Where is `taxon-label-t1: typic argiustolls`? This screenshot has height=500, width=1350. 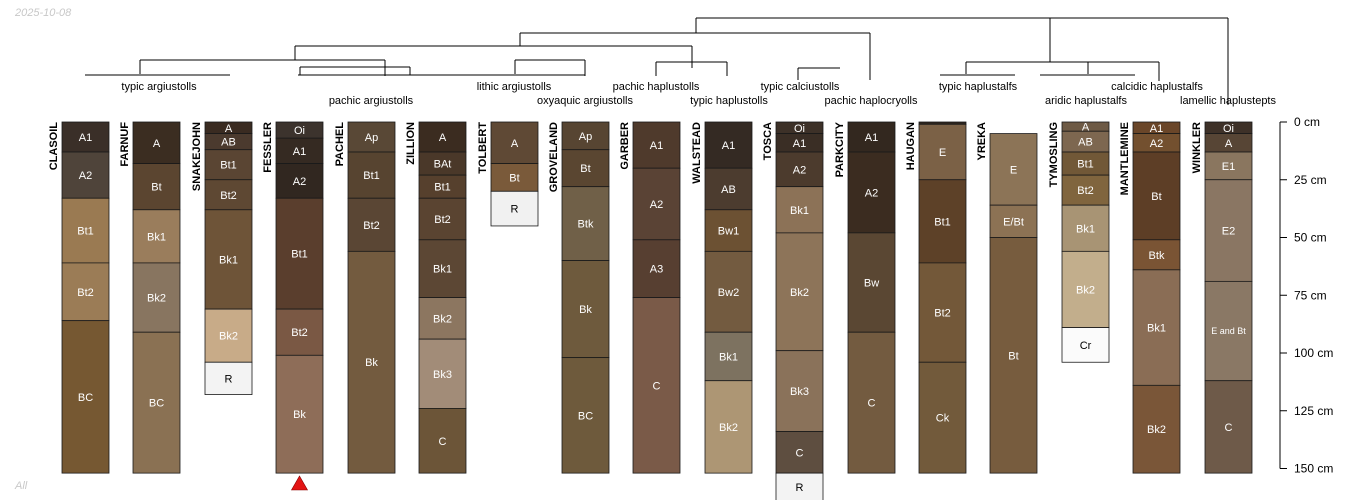 taxon-label-t1: typic argiustolls is located at coordinates (159, 87).